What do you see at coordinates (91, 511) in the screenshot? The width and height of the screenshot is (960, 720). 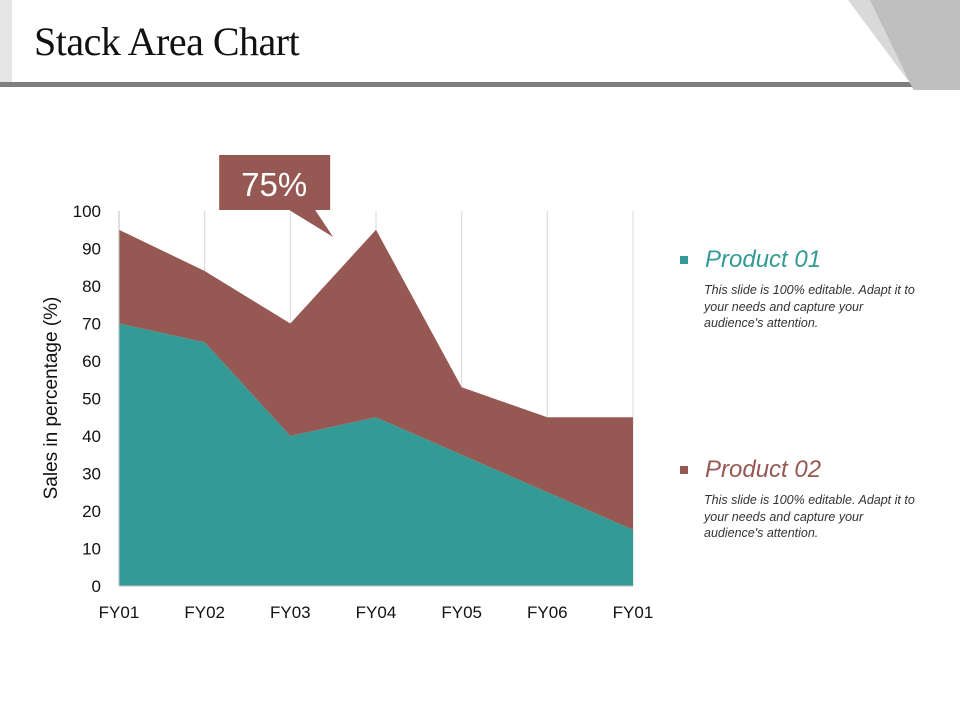 I see `y-tick-20: 20` at bounding box center [91, 511].